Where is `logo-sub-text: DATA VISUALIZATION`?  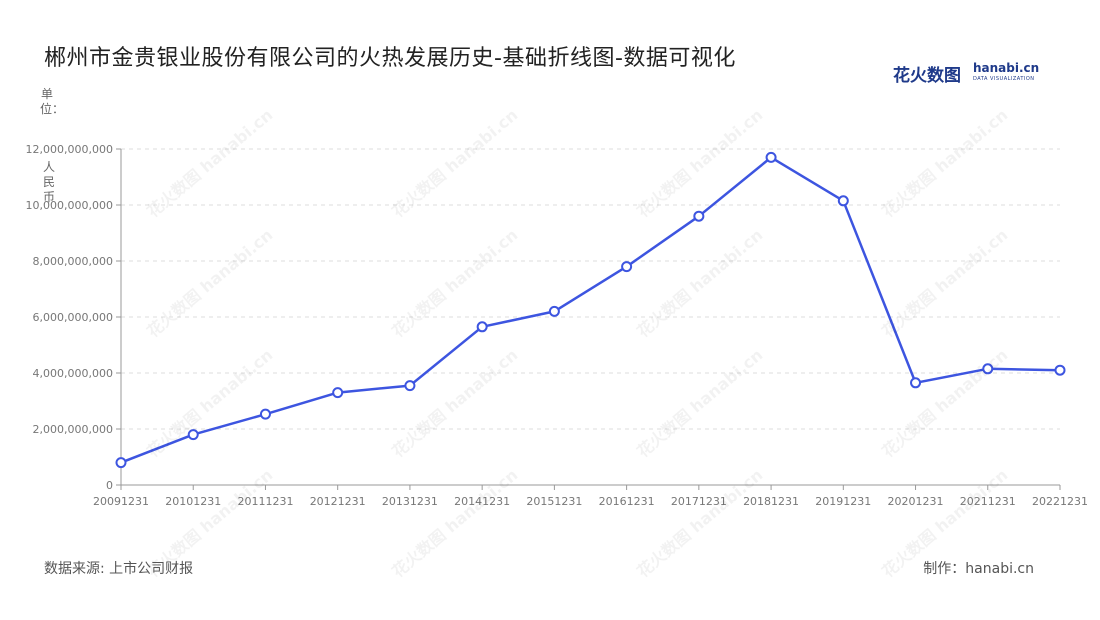 logo-sub-text: DATA VISUALIZATION is located at coordinates (1004, 79).